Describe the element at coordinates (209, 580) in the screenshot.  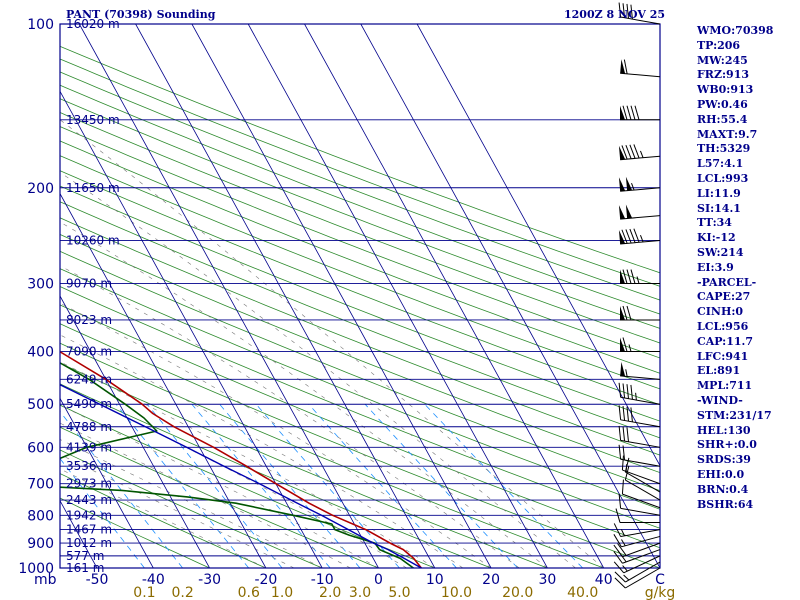
I see `temperature-tick-label: -30` at that location.